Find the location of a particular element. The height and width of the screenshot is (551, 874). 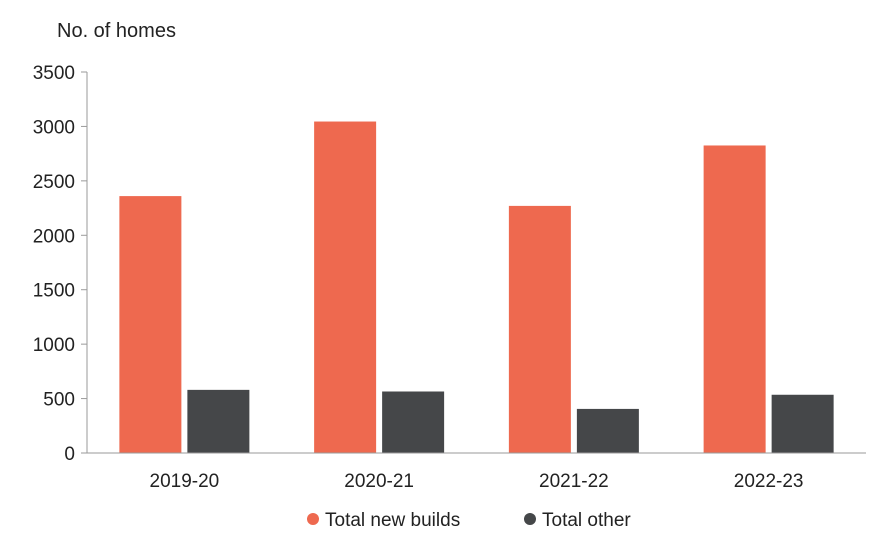

x-tick-label: 2022-23 is located at coordinates (769, 481).